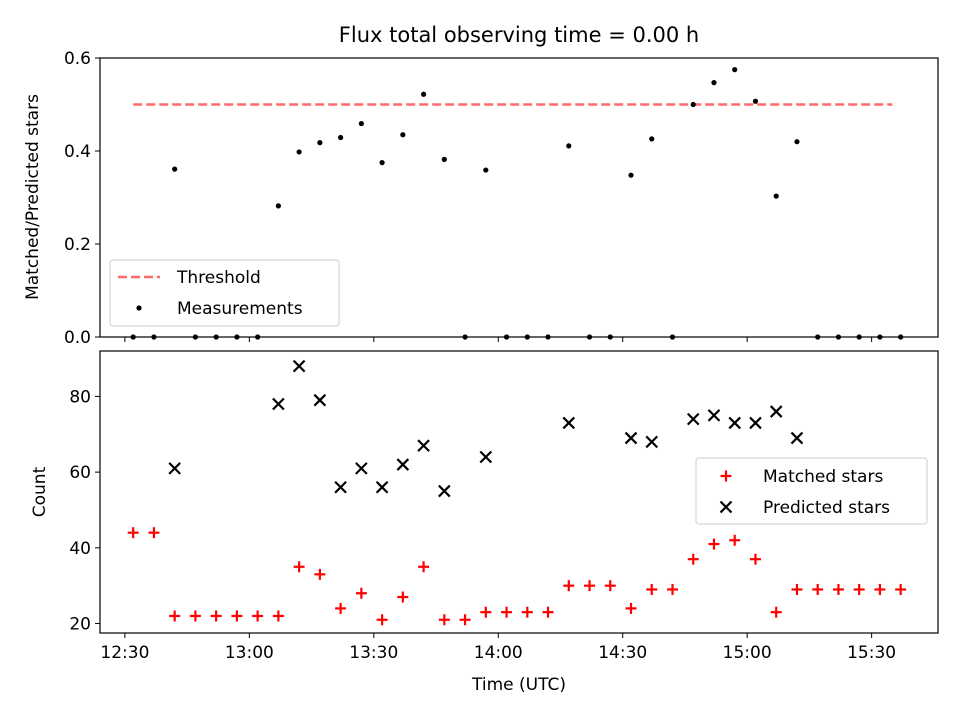 This screenshot has height=720, width=960. I want to click on count-y-axis-label: Count, so click(40, 491).